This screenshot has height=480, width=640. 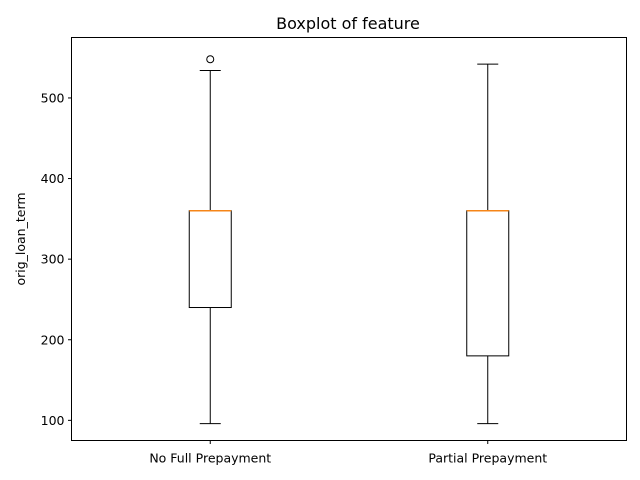 I want to click on y-tick-label: 300, so click(x=53, y=259).